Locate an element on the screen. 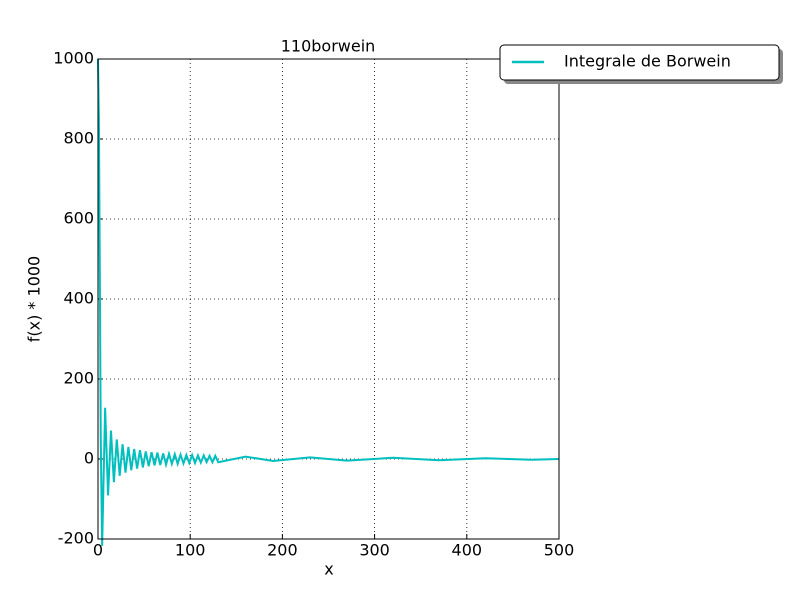 The image size is (800, 600). y-axis-label: f(x) * 1000 is located at coordinates (34, 299).